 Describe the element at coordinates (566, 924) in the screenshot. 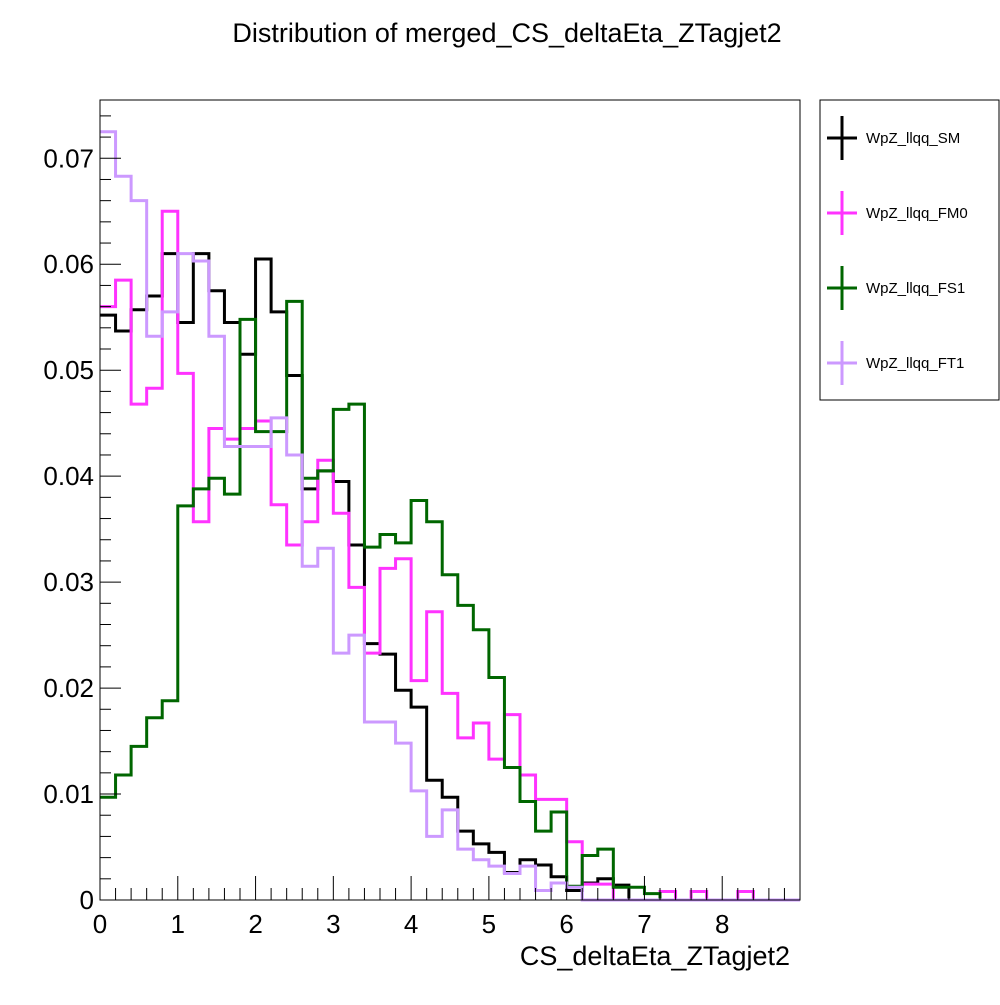

I see `x-tick-label: 6` at that location.